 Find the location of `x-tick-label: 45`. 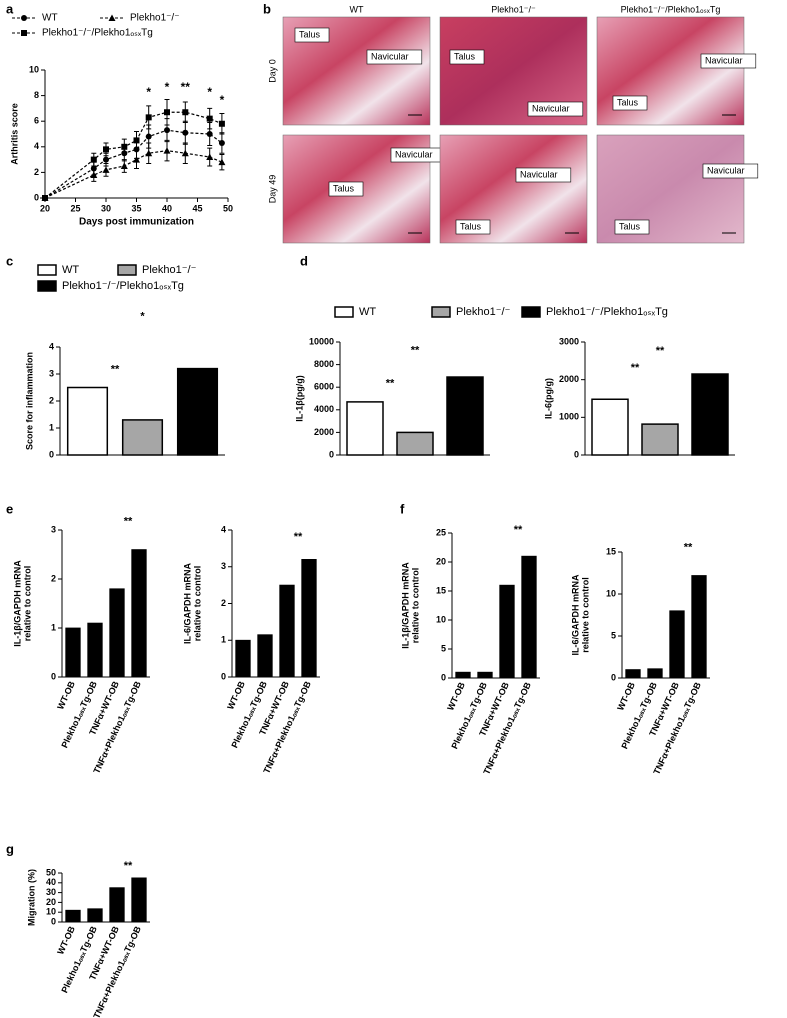

x-tick-label: 45 is located at coordinates (197, 208).